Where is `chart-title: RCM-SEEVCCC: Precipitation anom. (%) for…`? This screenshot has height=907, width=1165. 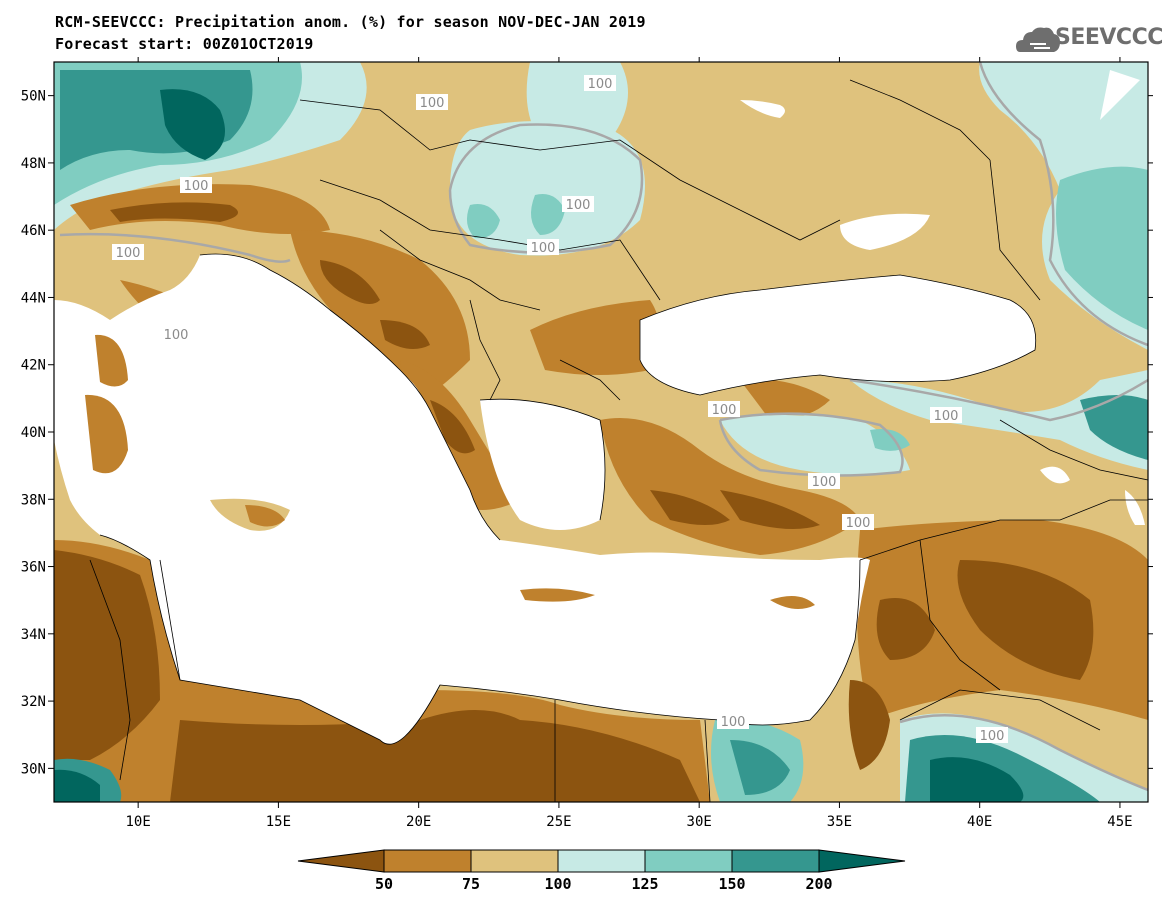
chart-title: RCM-SEEVCCC: Precipitation anom. (%) for… is located at coordinates (350, 22).